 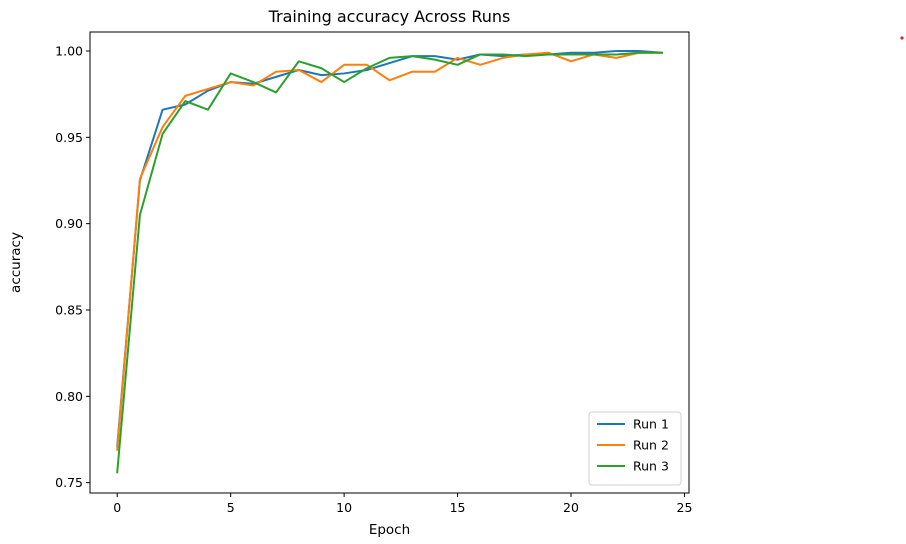 What do you see at coordinates (458, 507) in the screenshot?
I see `x-tick-label: 15` at bounding box center [458, 507].